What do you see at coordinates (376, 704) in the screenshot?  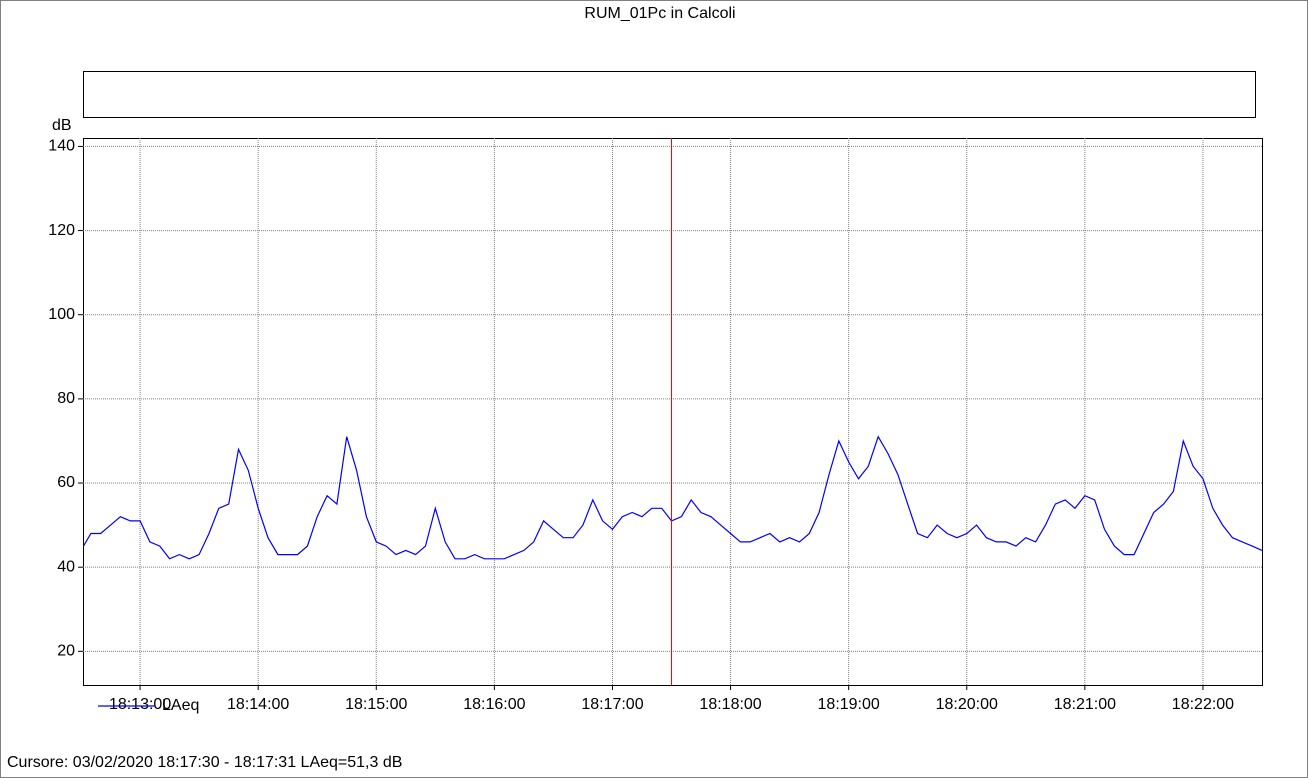 I see `x-tick-label: 18:15:00` at bounding box center [376, 704].